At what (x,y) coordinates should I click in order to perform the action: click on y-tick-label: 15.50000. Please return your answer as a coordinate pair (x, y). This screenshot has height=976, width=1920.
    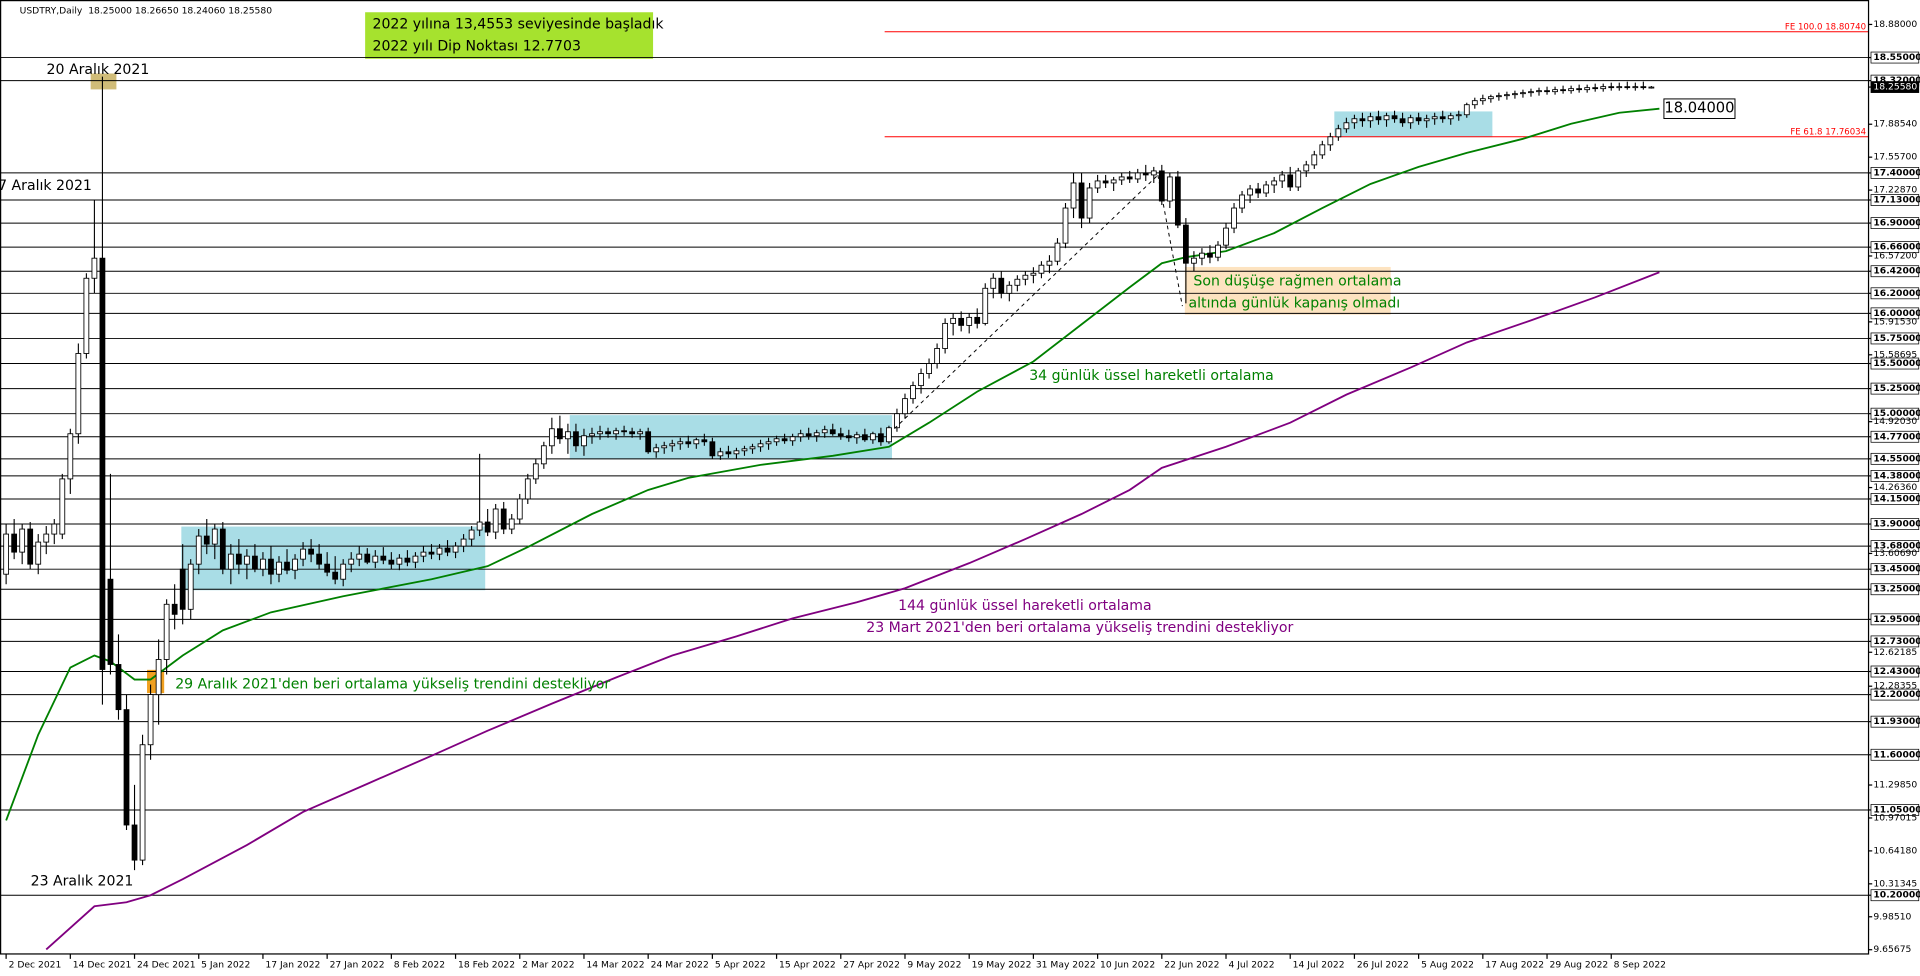
    Looking at the image, I should click on (1896, 363).